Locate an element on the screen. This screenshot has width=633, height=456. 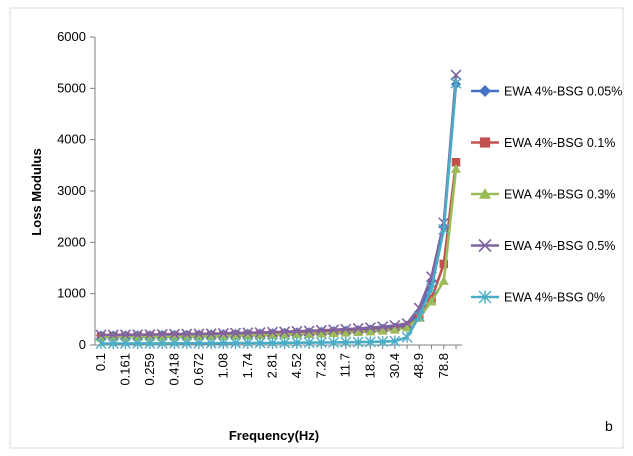
x-tick-label: 78.8 is located at coordinates (443, 365).